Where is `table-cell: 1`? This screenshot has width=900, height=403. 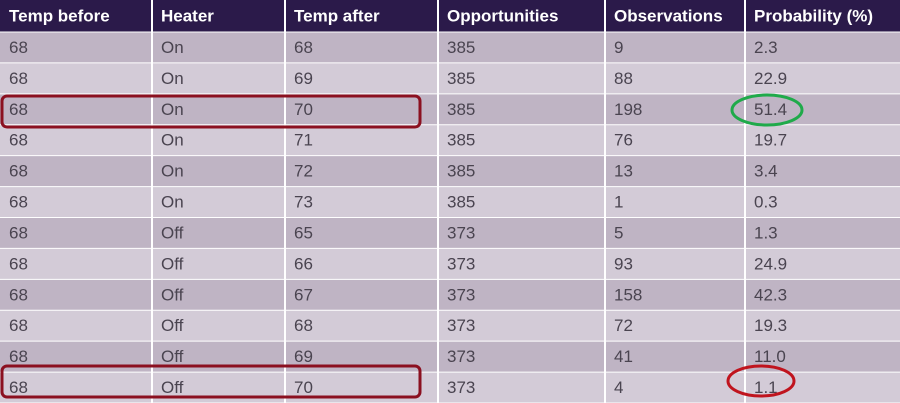
table-cell: 1 is located at coordinates (618, 202).